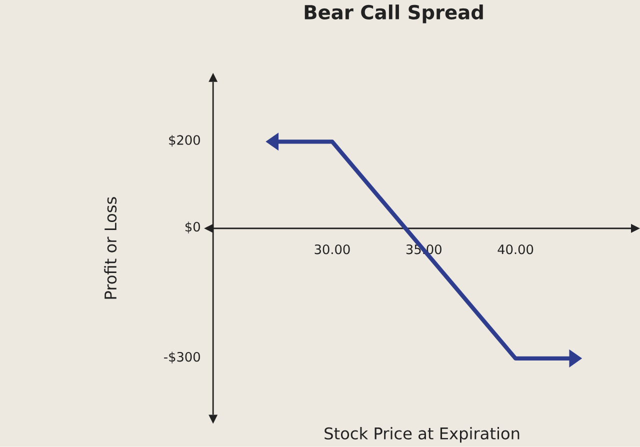 This screenshot has width=640, height=447. I want to click on x-axis-title: Stock Price at Expiration, so click(422, 435).